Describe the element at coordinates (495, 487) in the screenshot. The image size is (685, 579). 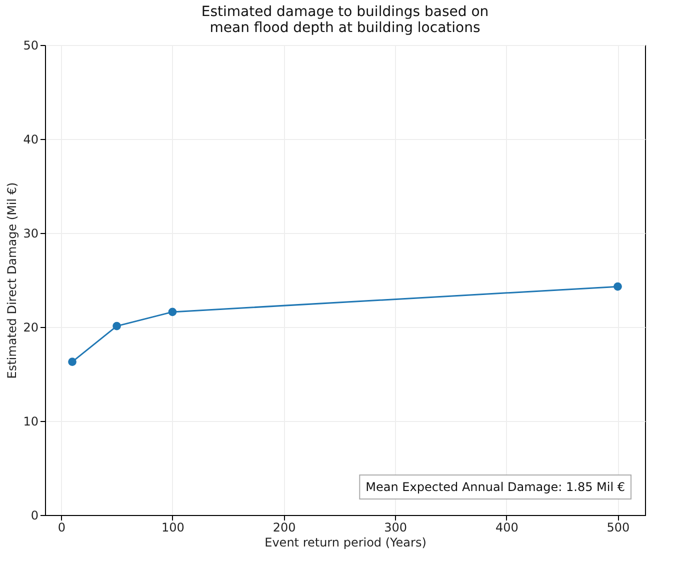
I see `annotation: Mean Expected Annual Damage: 1.85 Mil €` at that location.